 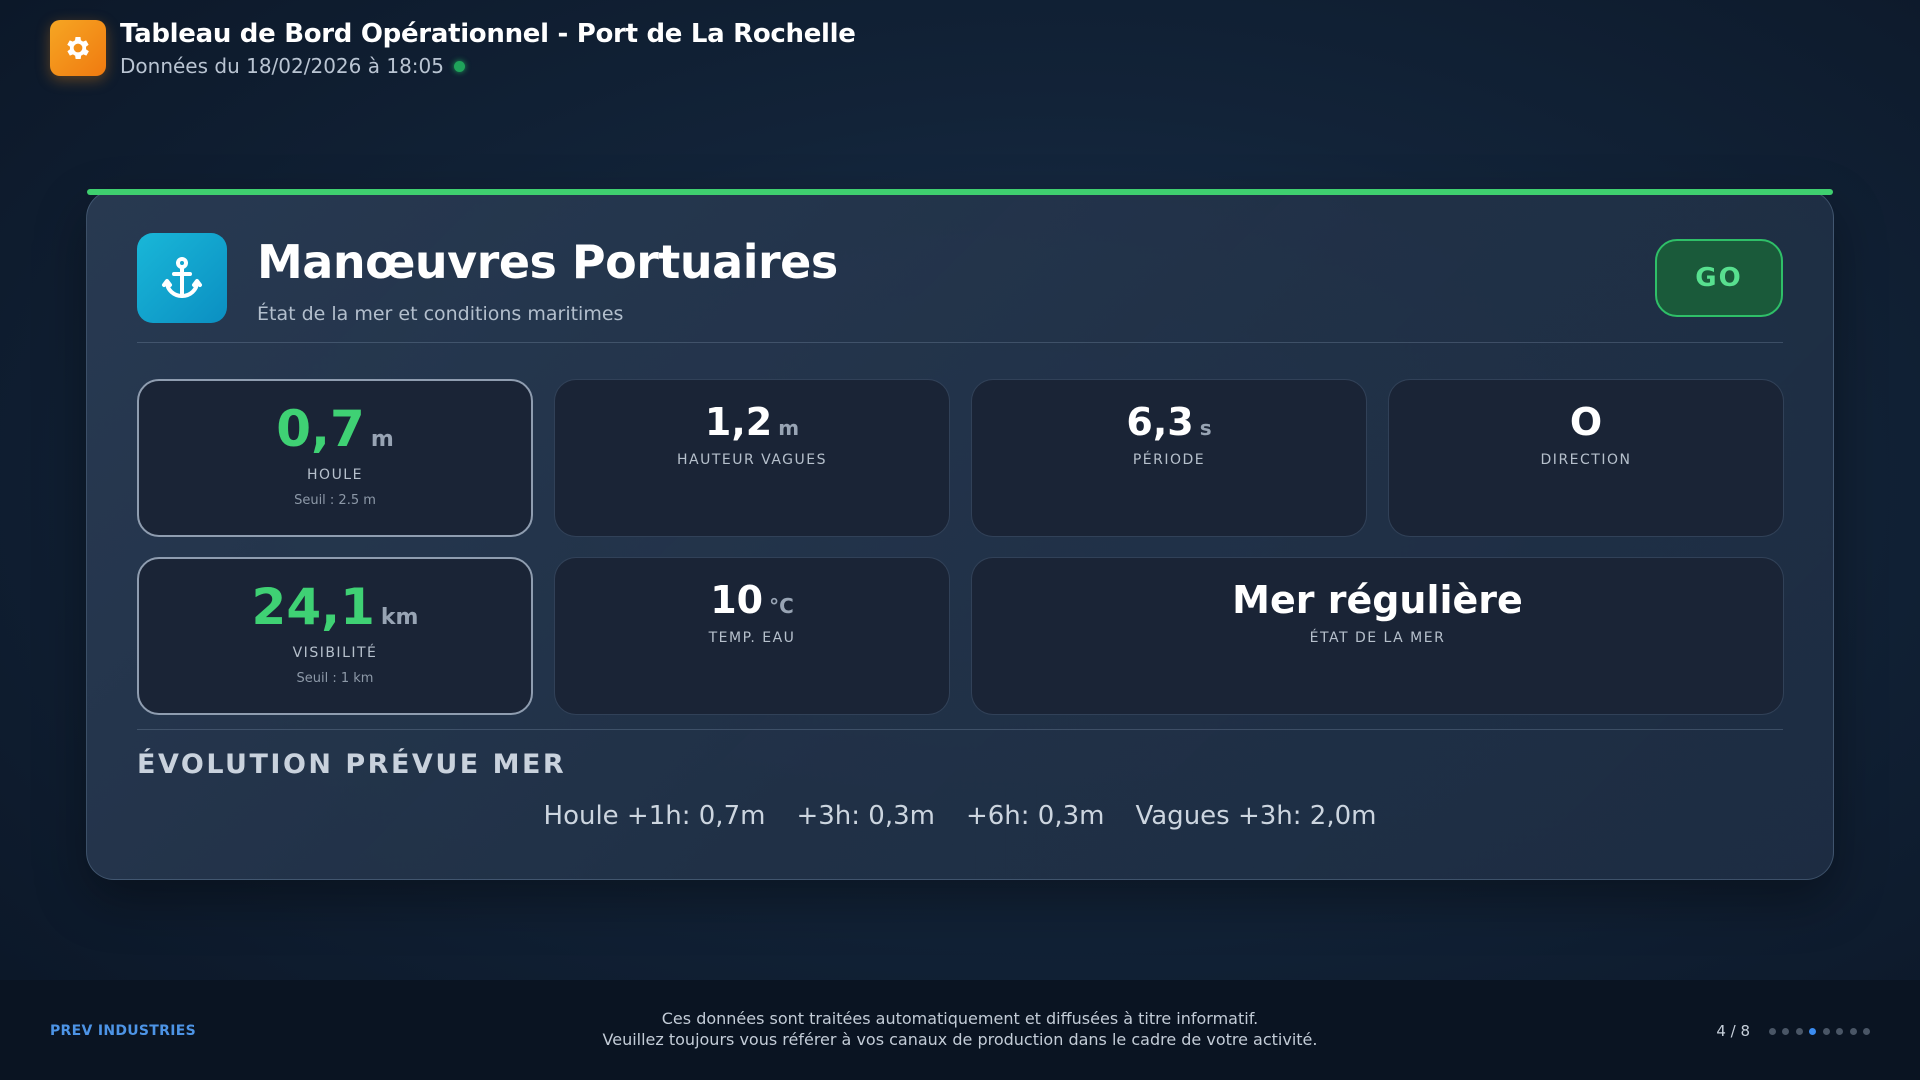 I want to click on wave-height-tile: 1,2 m HAUTEUR VAGUES, so click(x=752, y=458).